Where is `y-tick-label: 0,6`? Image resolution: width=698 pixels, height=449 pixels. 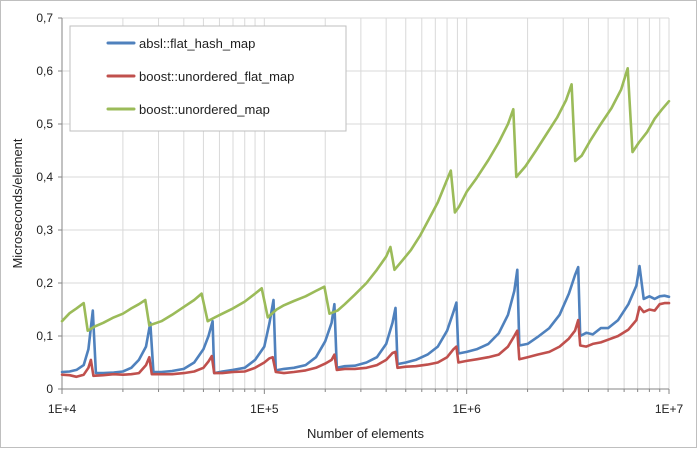
y-tick-label: 0,6 is located at coordinates (44, 71).